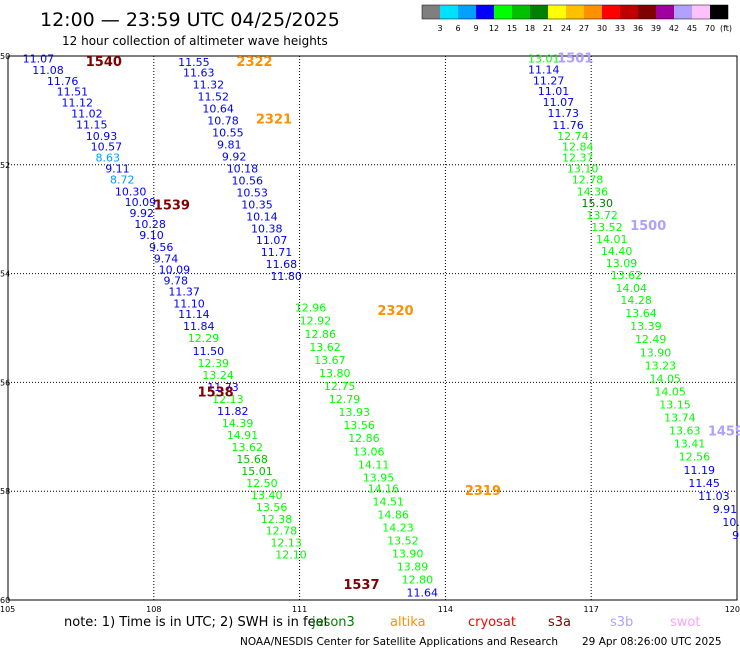 Image resolution: width=740 pixels, height=650 pixels. What do you see at coordinates (544, 59) in the screenshot?
I see `wave-height-label: 13.01` at bounding box center [544, 59].